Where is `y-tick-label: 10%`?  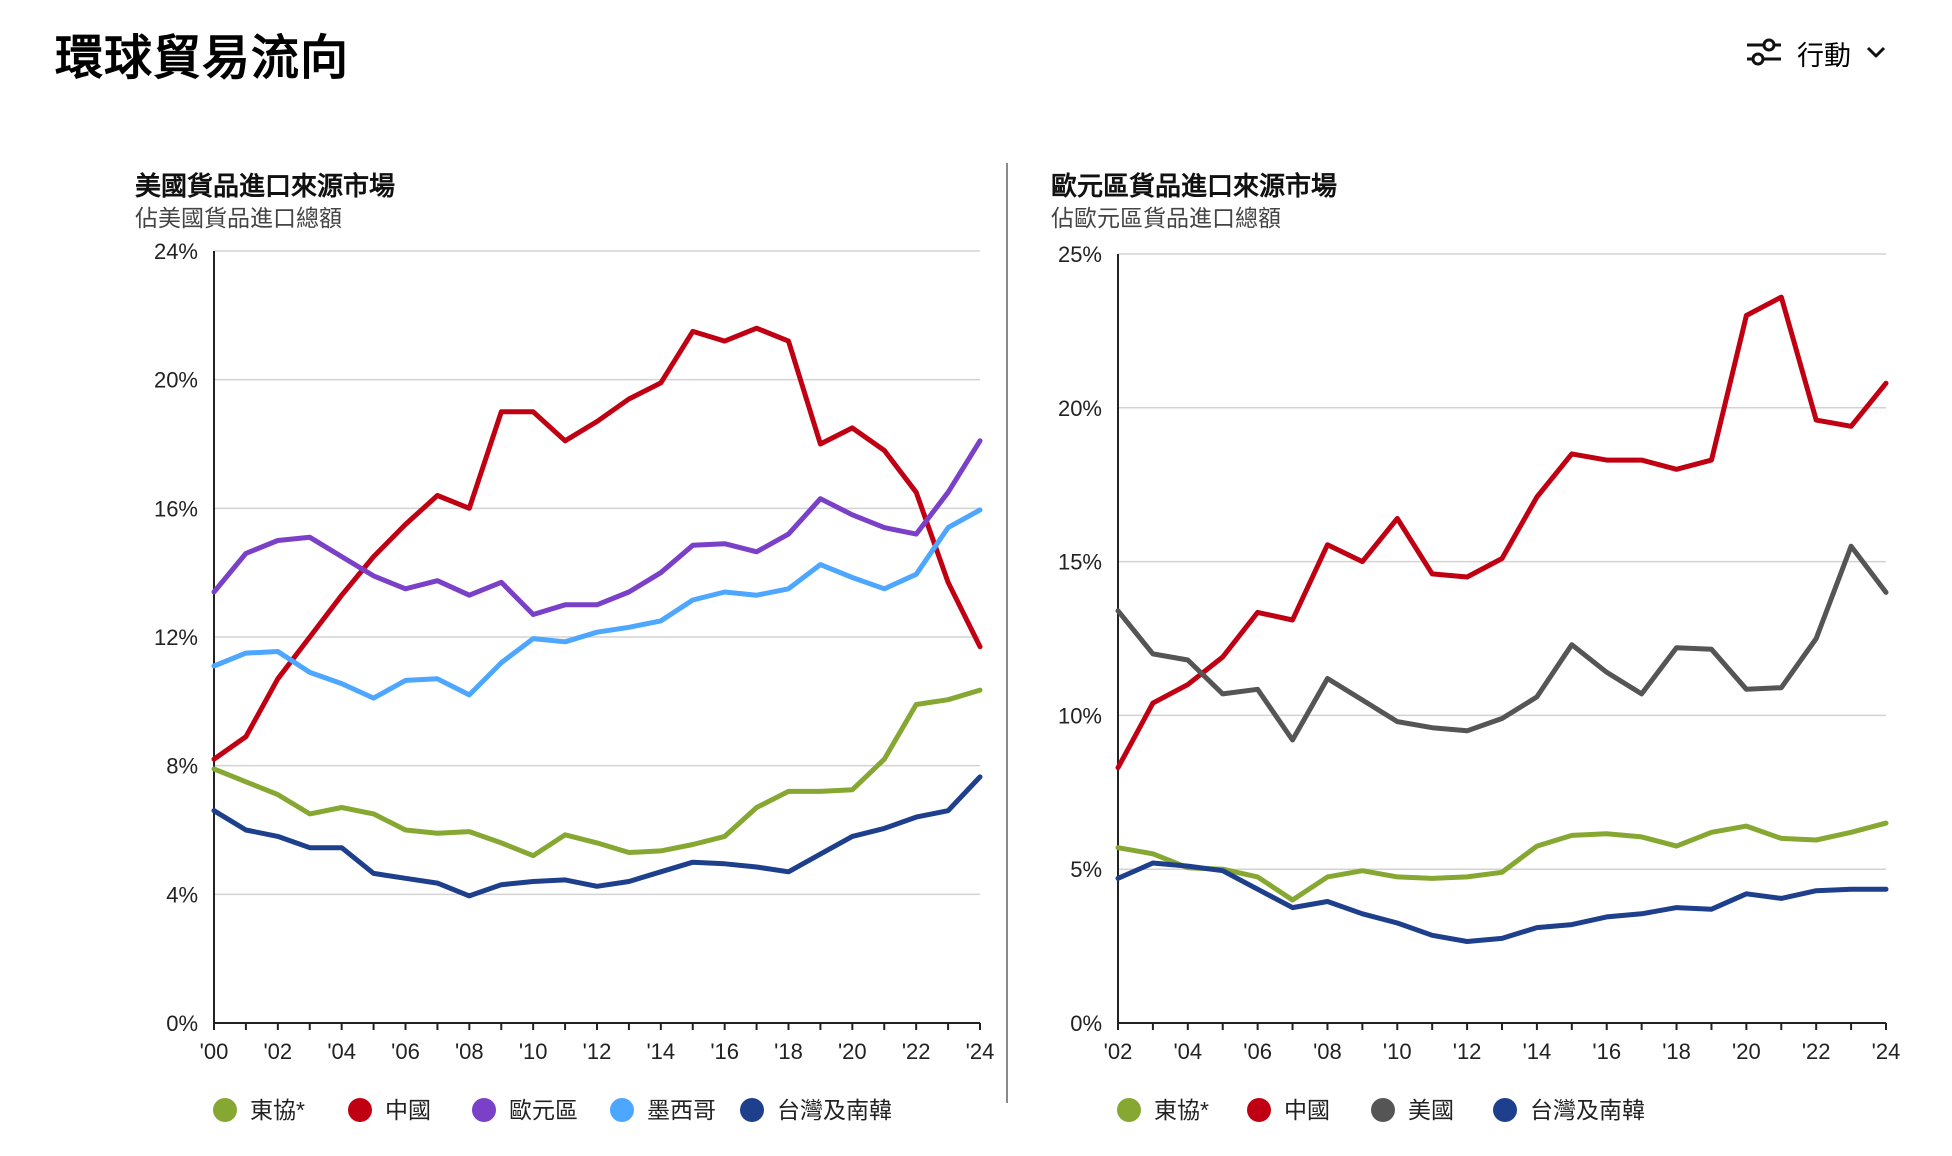
y-tick-label: 10% is located at coordinates (1080, 715).